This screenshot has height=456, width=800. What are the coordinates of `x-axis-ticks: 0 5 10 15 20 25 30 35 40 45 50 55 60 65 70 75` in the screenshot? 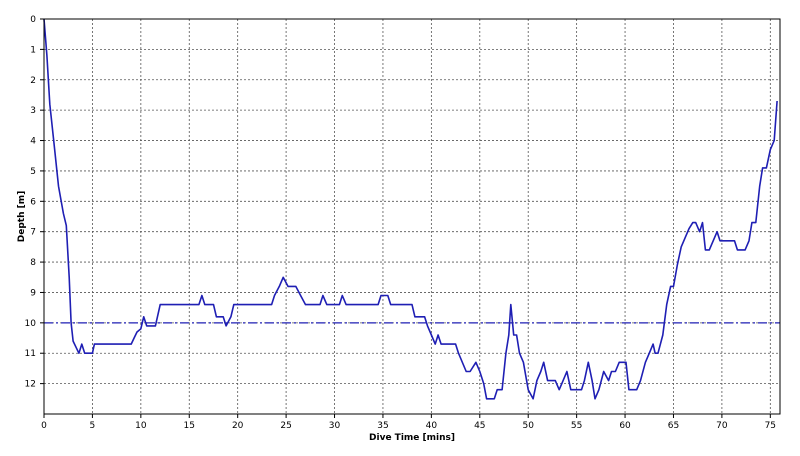 It's located at (408, 422).